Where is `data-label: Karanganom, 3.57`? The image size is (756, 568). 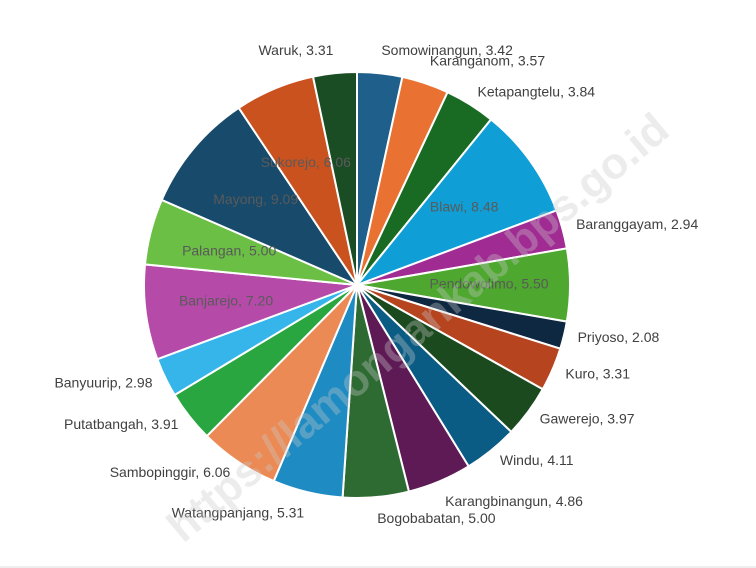
data-label: Karanganom, 3.57 is located at coordinates (487, 61).